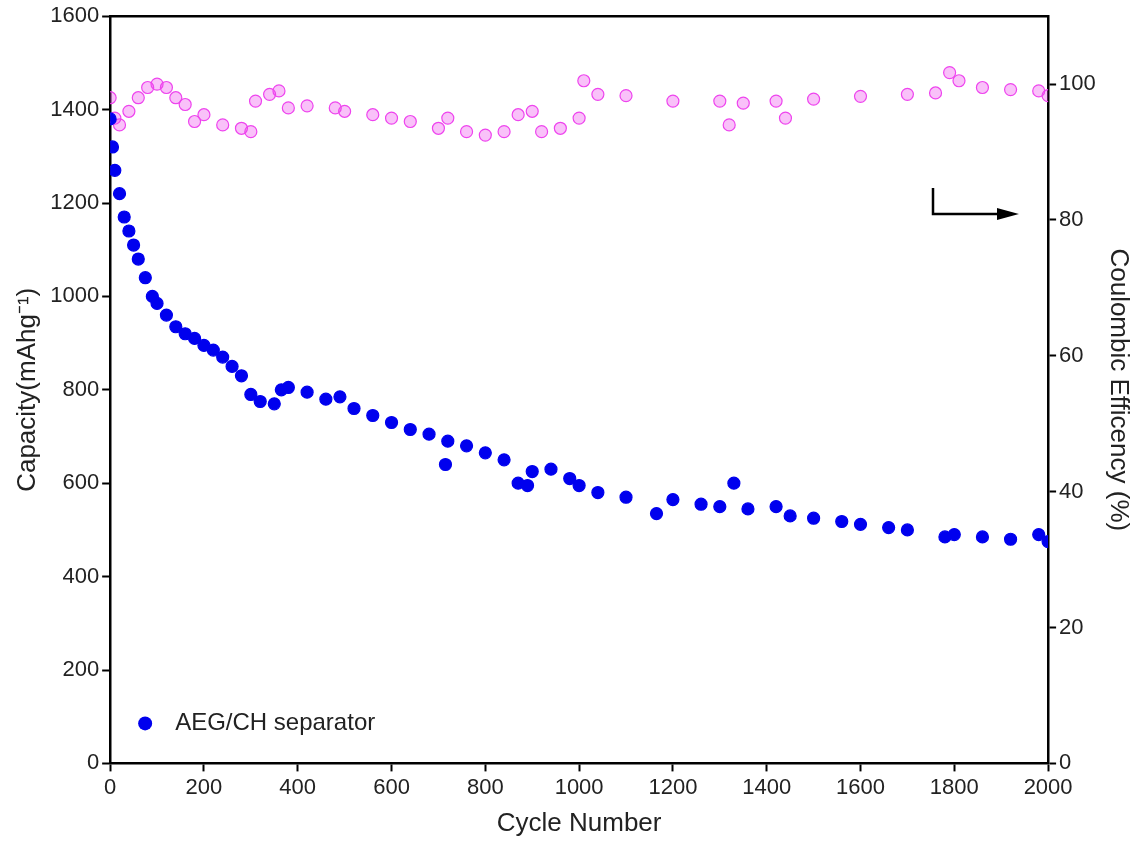 The image size is (1146, 847). Describe the element at coordinates (298, 786) in the screenshot. I see `x-tick-label: 400` at that location.